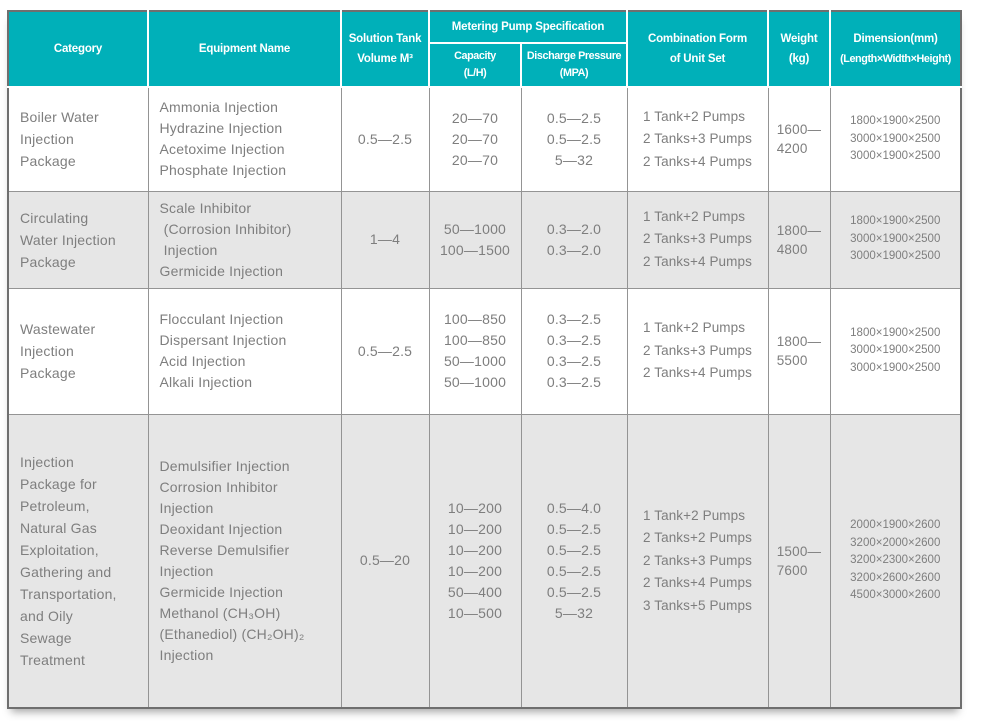  What do you see at coordinates (59, 139) in the screenshot?
I see `category-text: Boiler Water Injection Package` at bounding box center [59, 139].